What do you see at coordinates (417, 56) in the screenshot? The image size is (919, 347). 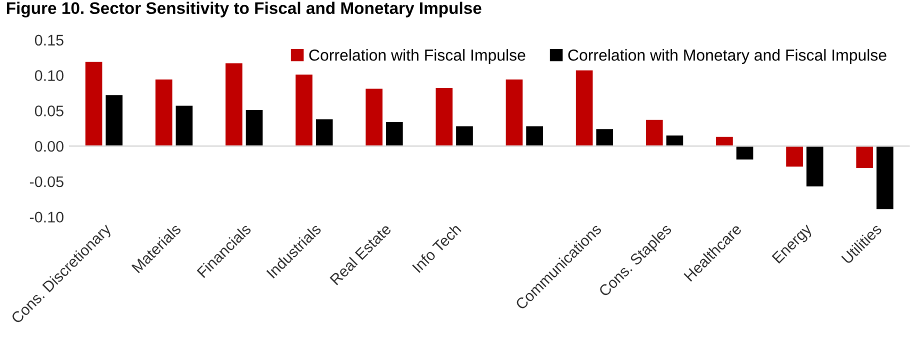 I see `legend-label: Correlation with Fiscal Impulse` at bounding box center [417, 56].